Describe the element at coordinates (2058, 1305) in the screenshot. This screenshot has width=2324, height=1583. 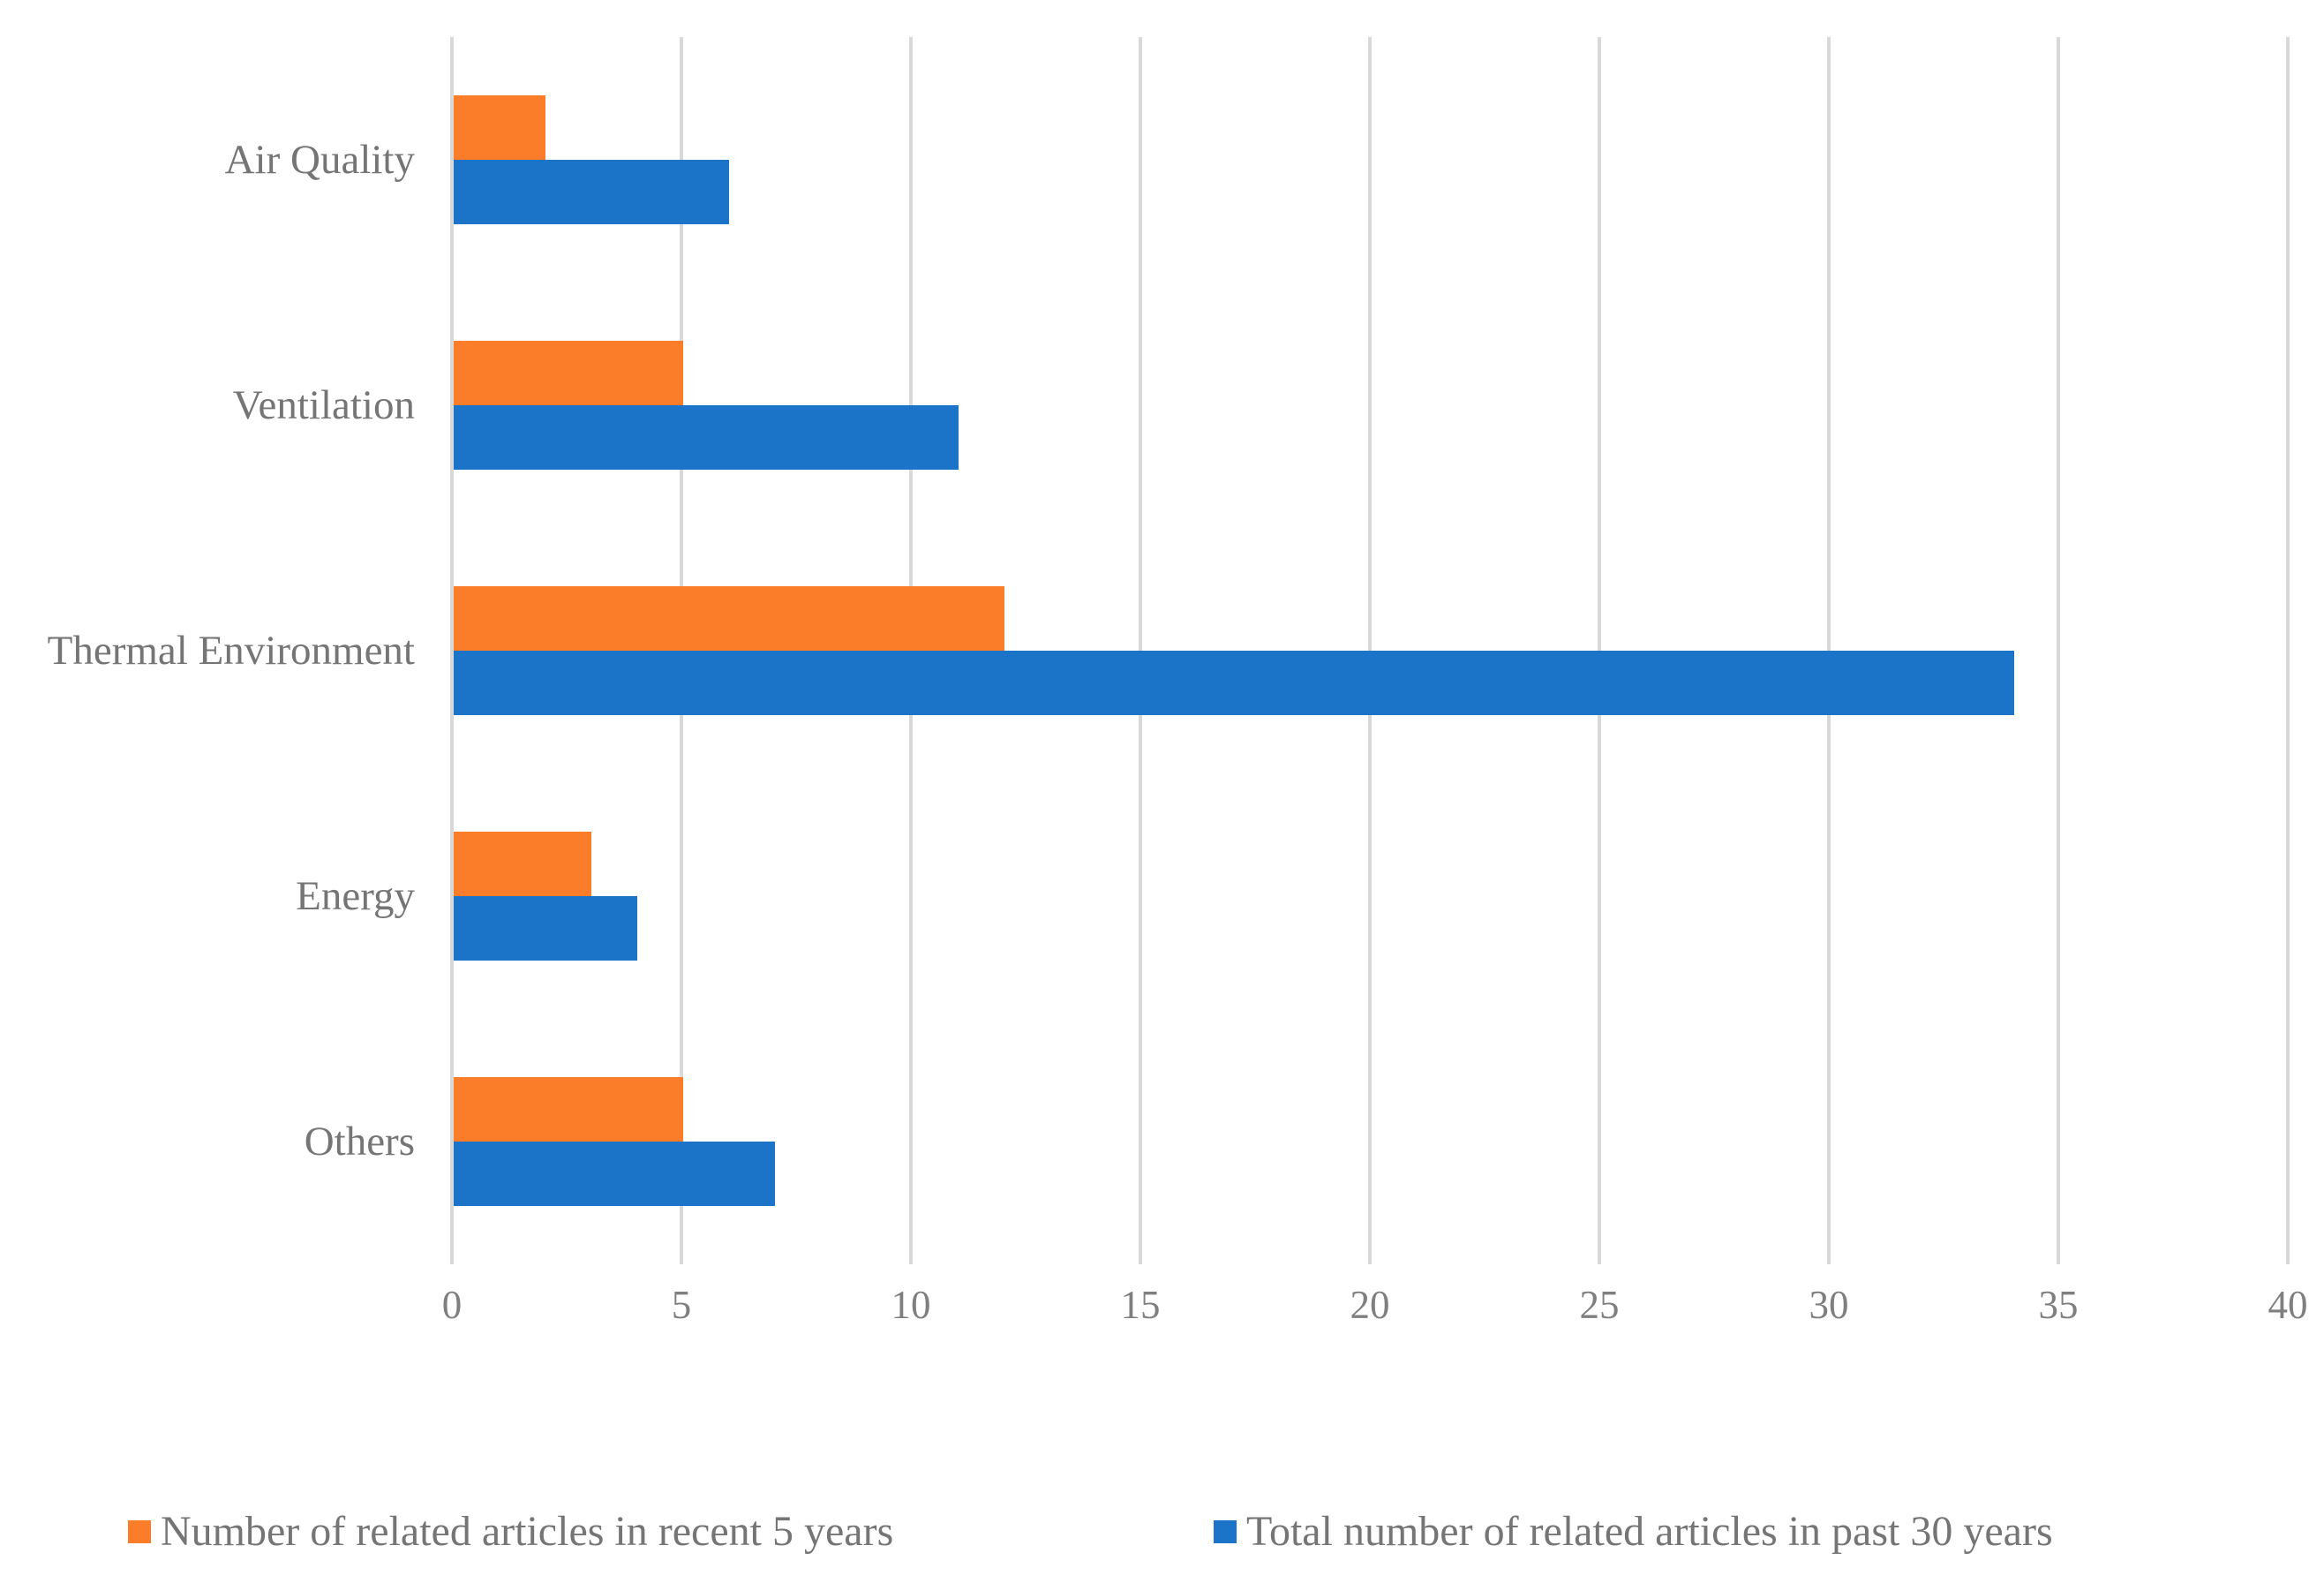
I see `x-tick-label-35: 35` at that location.